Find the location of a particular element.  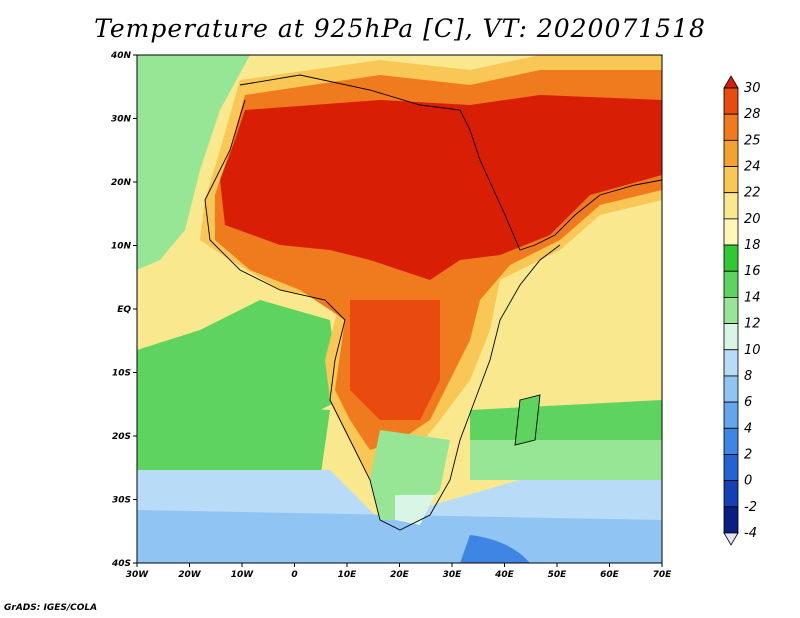

colorbar-label: 20 is located at coordinates (752, 219).